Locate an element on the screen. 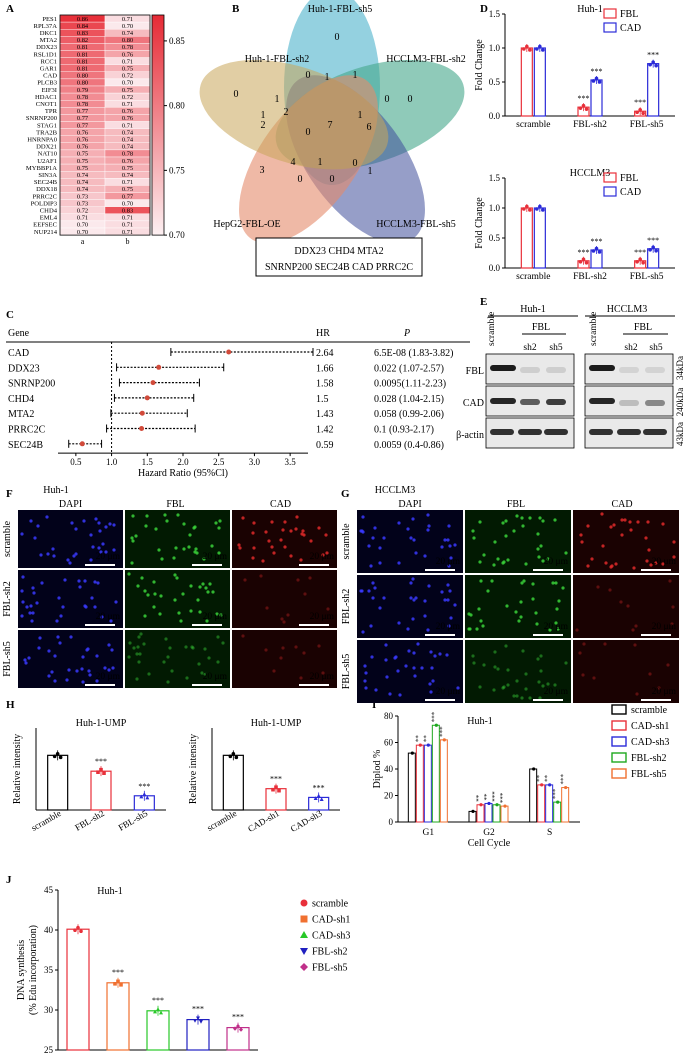 This screenshot has height=1062, width=685. chart-J-legend-label: FBL-sh2 is located at coordinates (330, 952).